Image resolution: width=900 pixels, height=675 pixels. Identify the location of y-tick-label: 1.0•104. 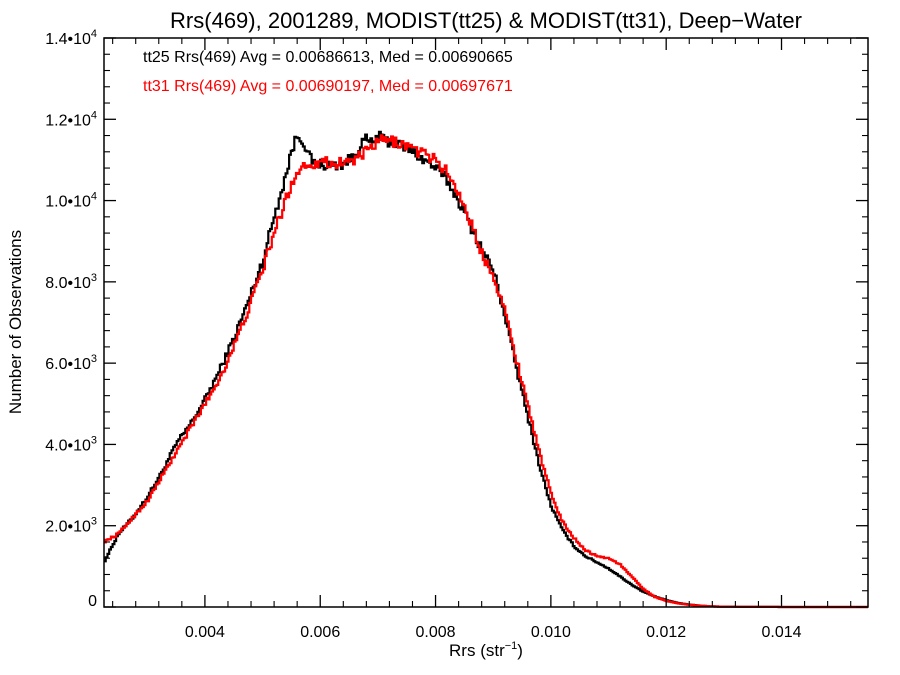
(71, 201).